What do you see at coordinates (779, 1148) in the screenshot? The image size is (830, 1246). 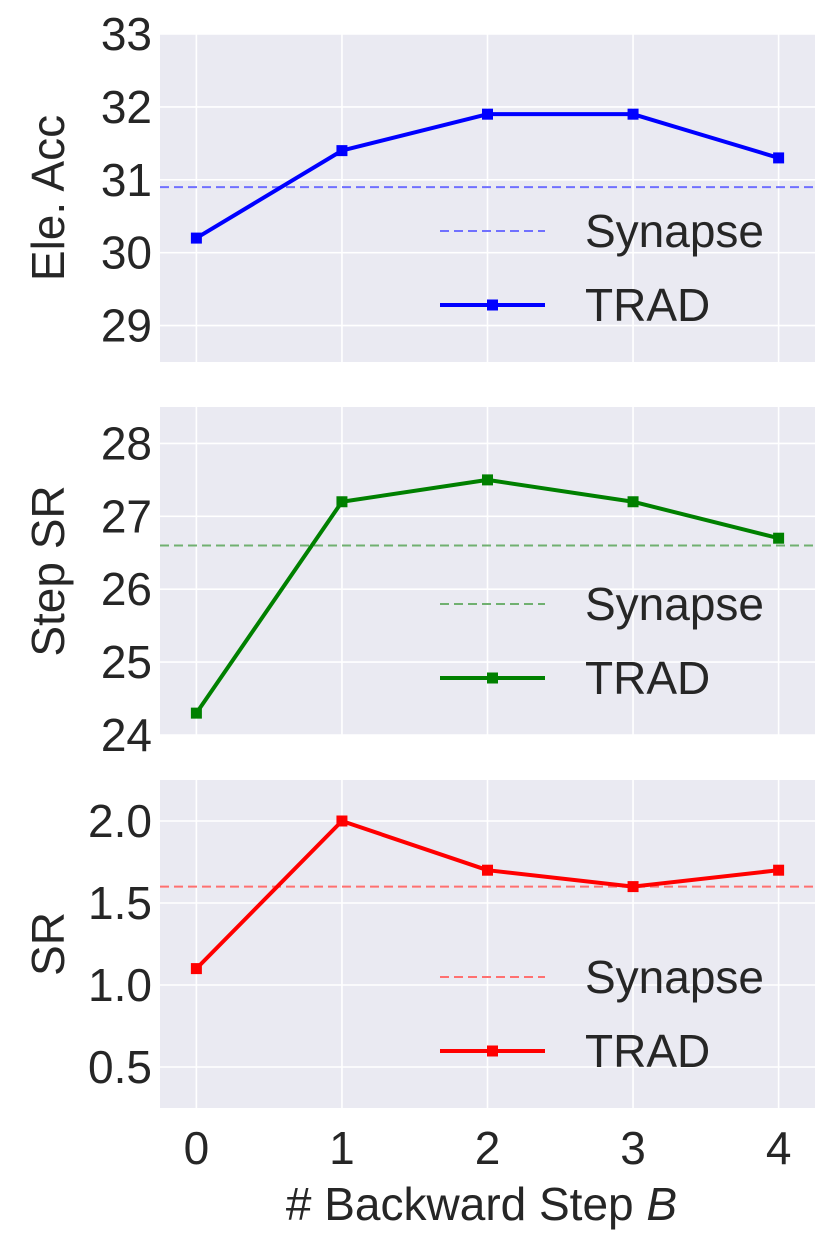 I see `x-tick-label: 4` at bounding box center [779, 1148].